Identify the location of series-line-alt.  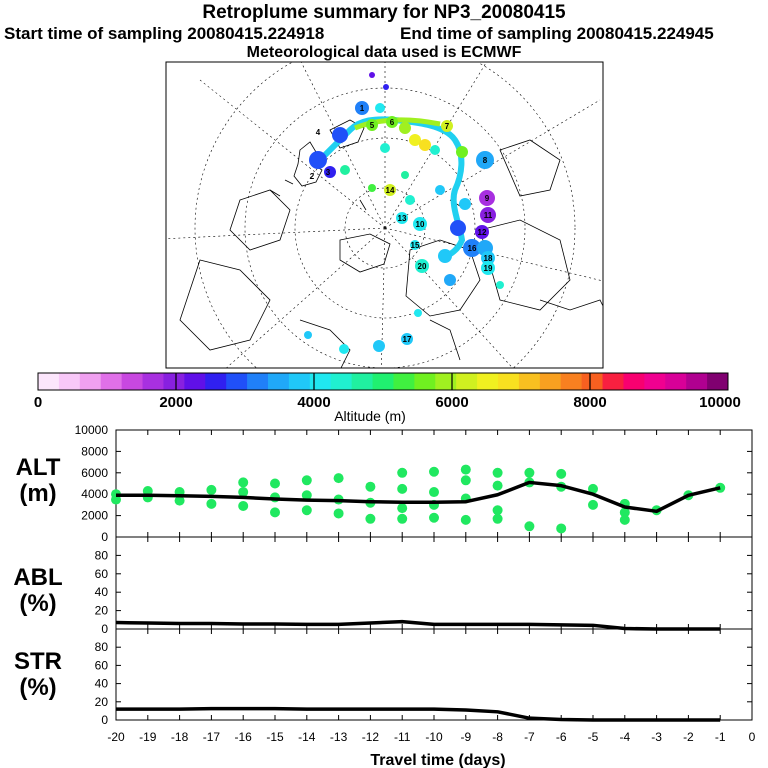
(418, 497).